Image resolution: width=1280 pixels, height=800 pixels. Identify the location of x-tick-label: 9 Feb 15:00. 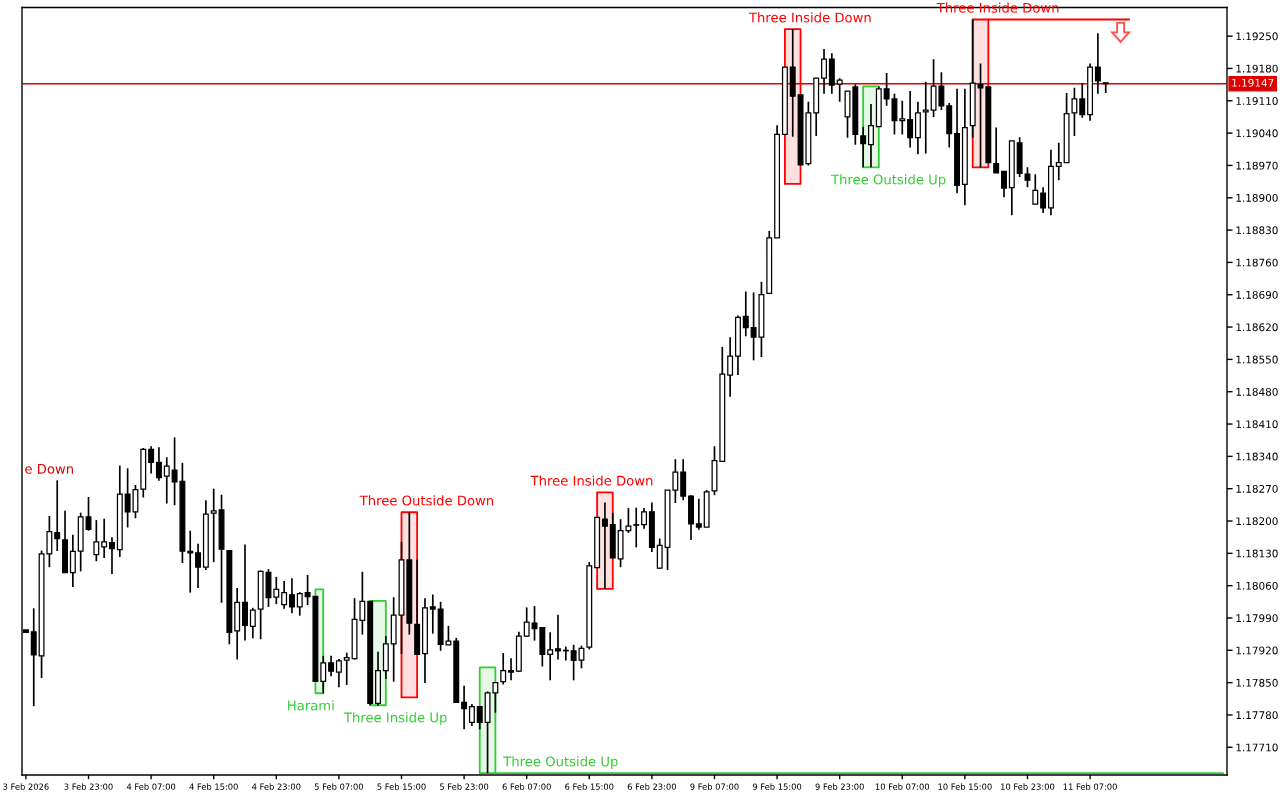
(777, 786).